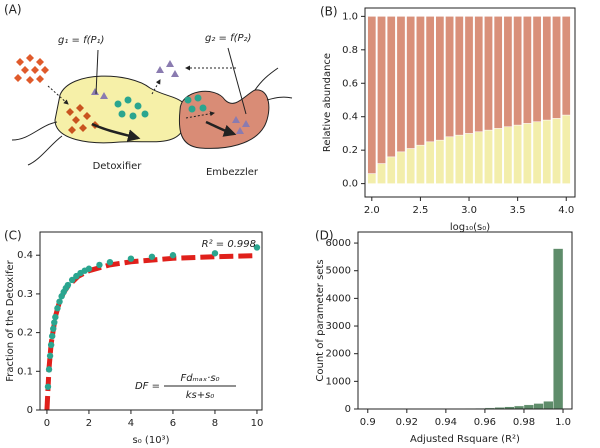  Describe the element at coordinates (131, 423) in the screenshot. I see `x-tick-label: 4` at that location.